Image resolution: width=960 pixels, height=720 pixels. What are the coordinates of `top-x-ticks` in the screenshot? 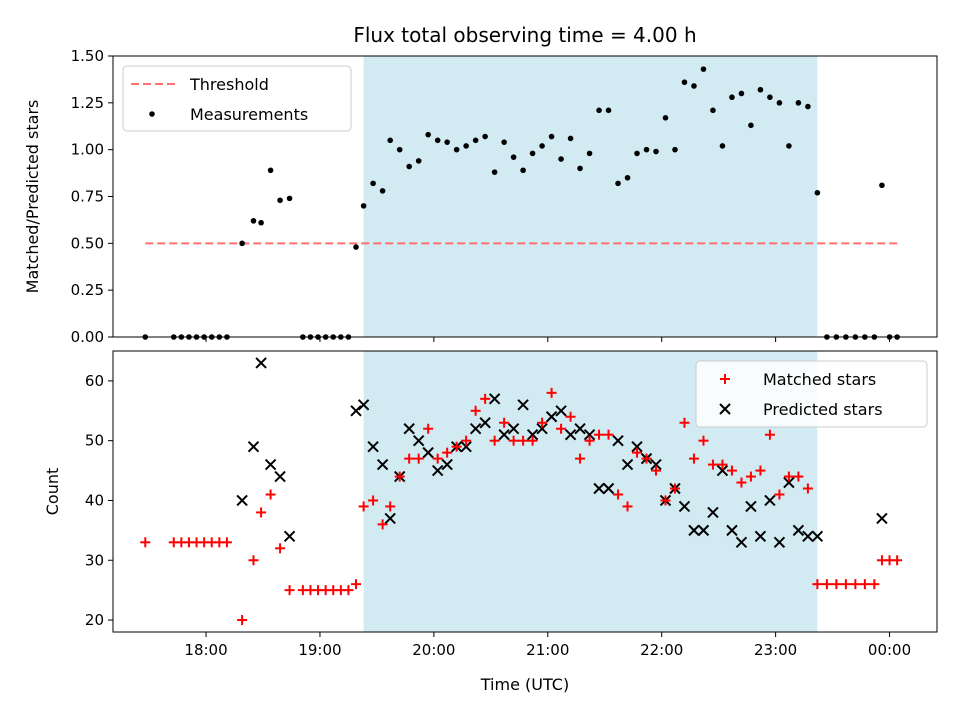 It's located at (548, 339).